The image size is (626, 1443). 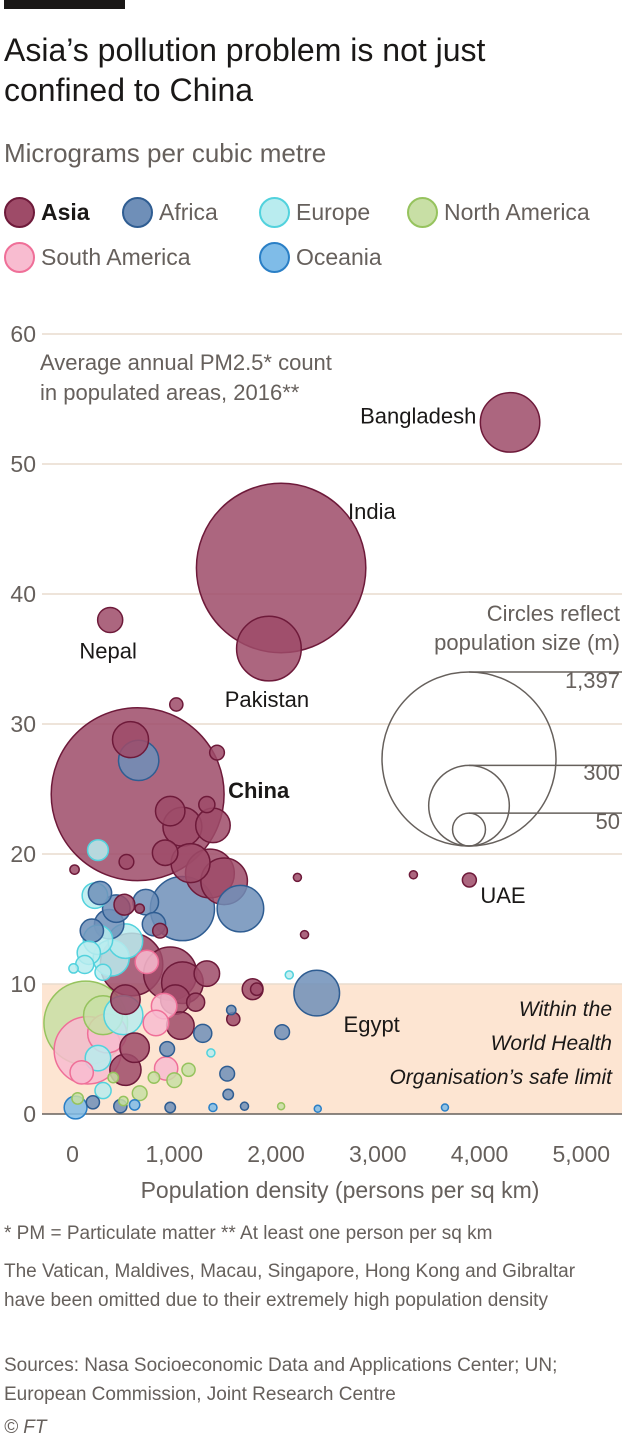 I want to click on x-tick-label: 4,000, so click(x=480, y=1154).